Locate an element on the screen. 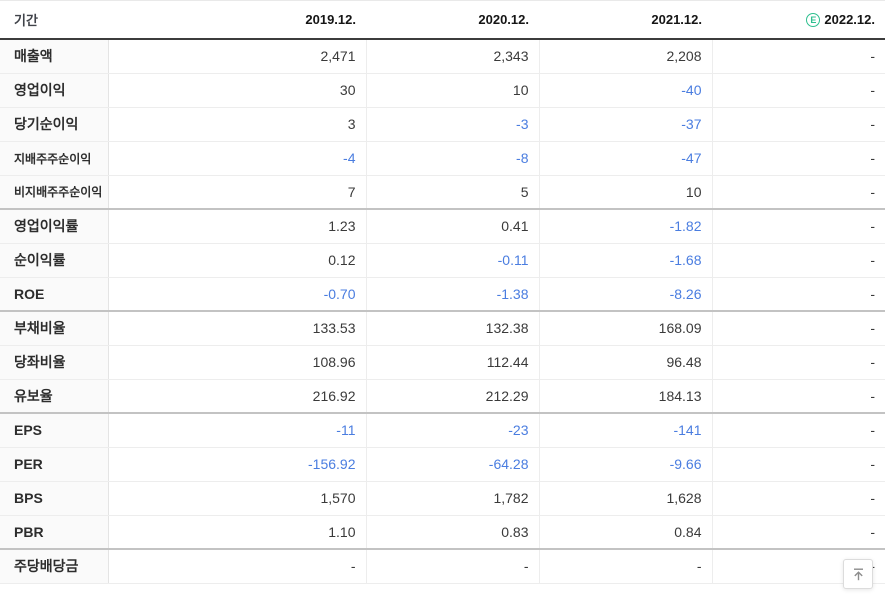 The image size is (885, 598). cell-reserve-ratio-2019-12: 216.92 is located at coordinates (237, 396).